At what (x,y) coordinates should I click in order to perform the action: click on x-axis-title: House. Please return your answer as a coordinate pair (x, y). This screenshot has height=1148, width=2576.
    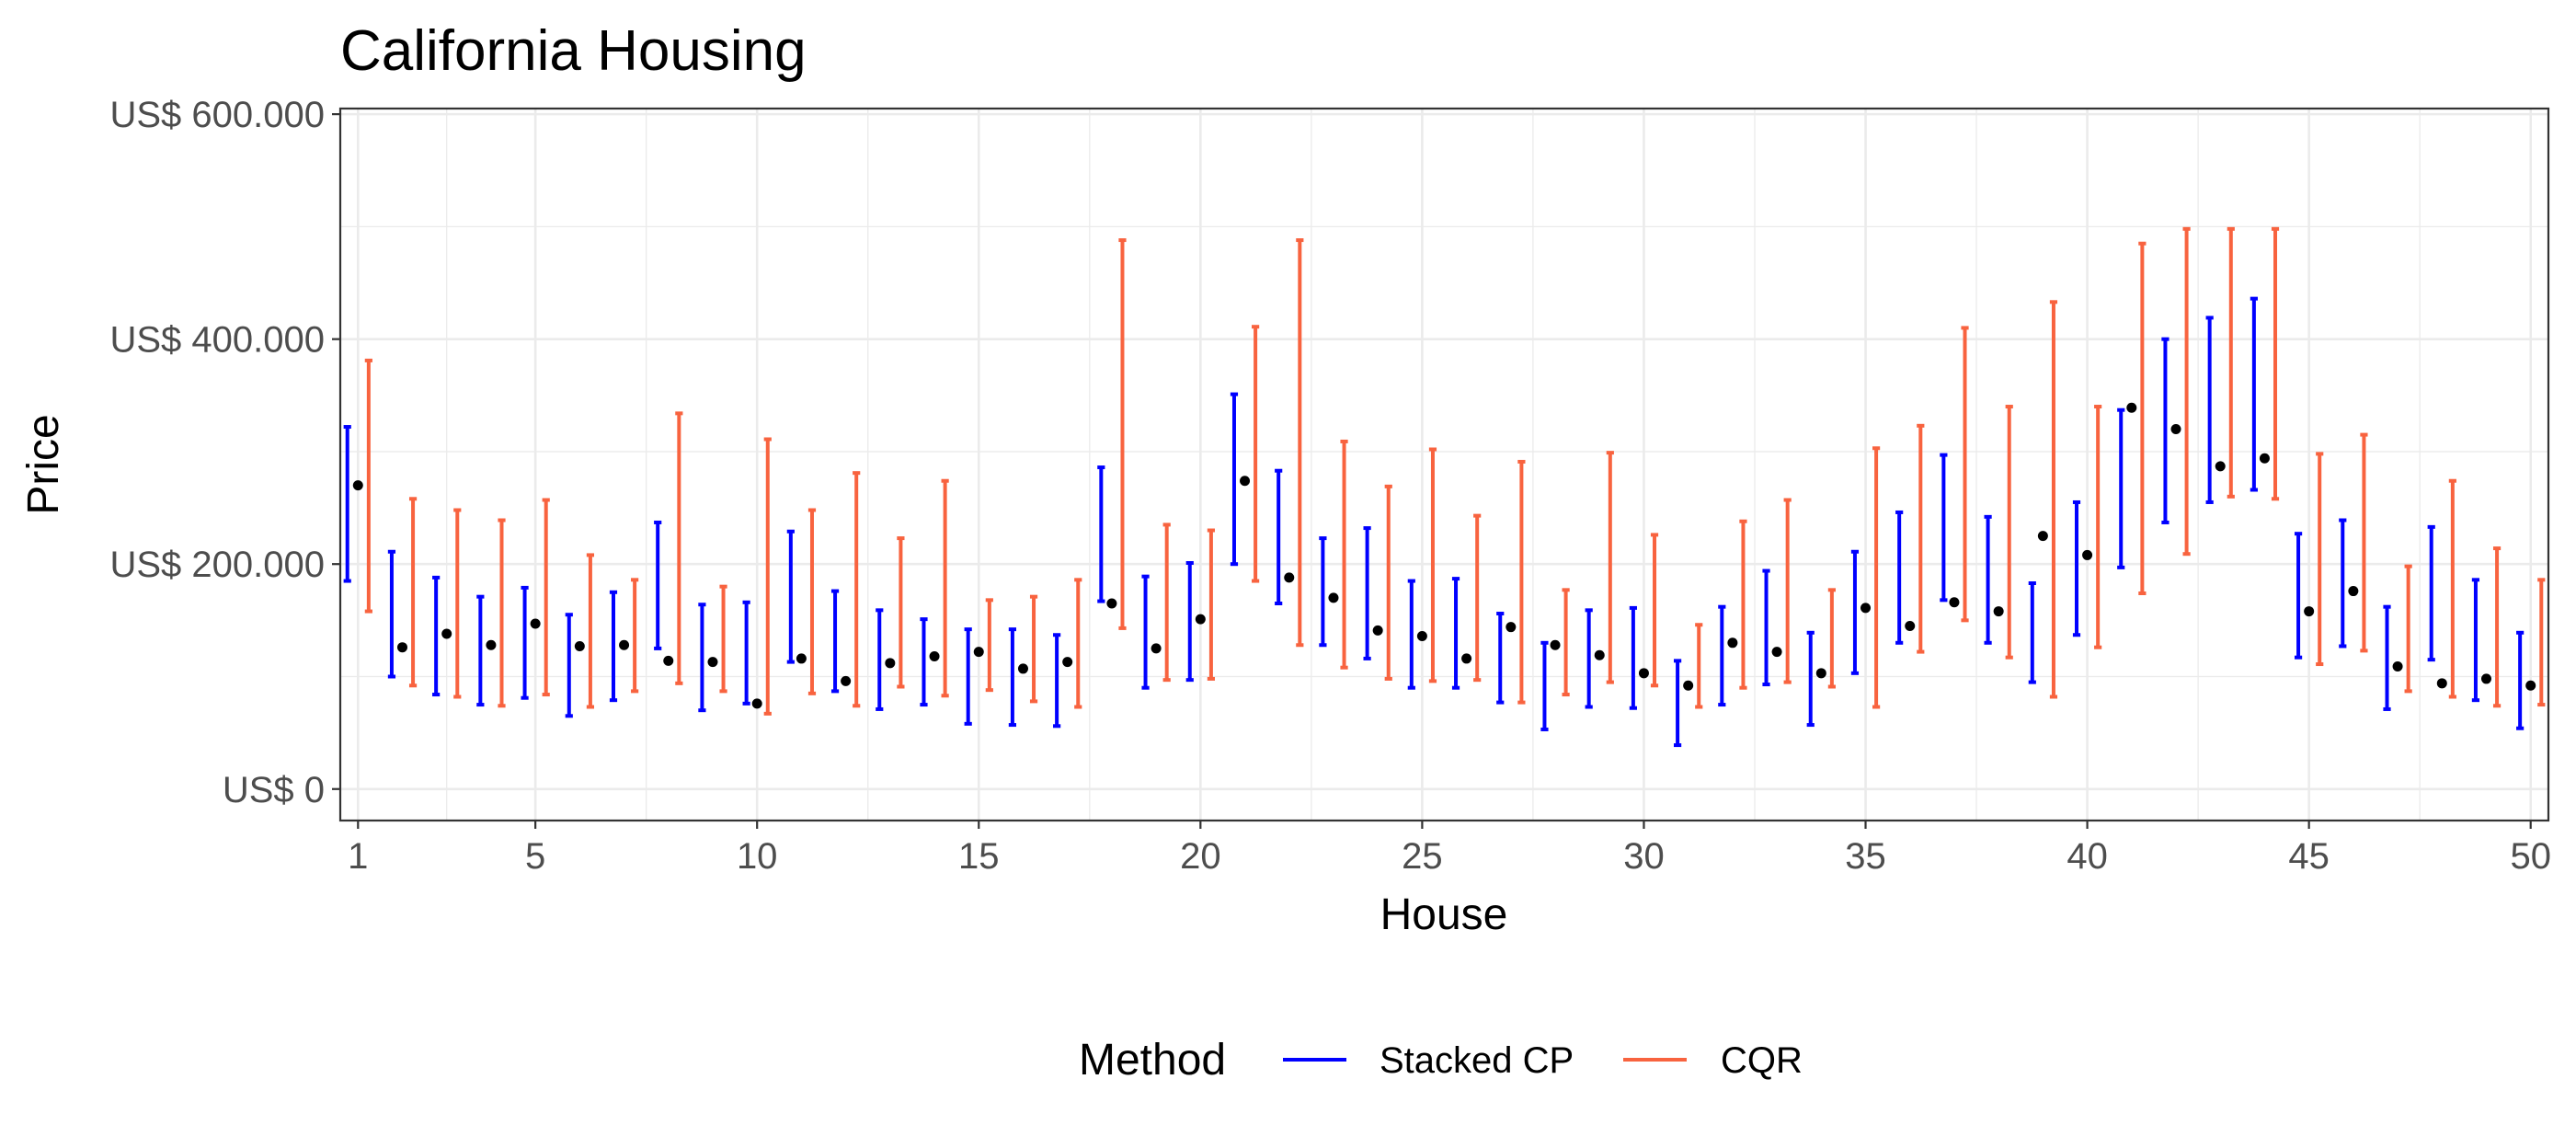
    Looking at the image, I should click on (1444, 914).